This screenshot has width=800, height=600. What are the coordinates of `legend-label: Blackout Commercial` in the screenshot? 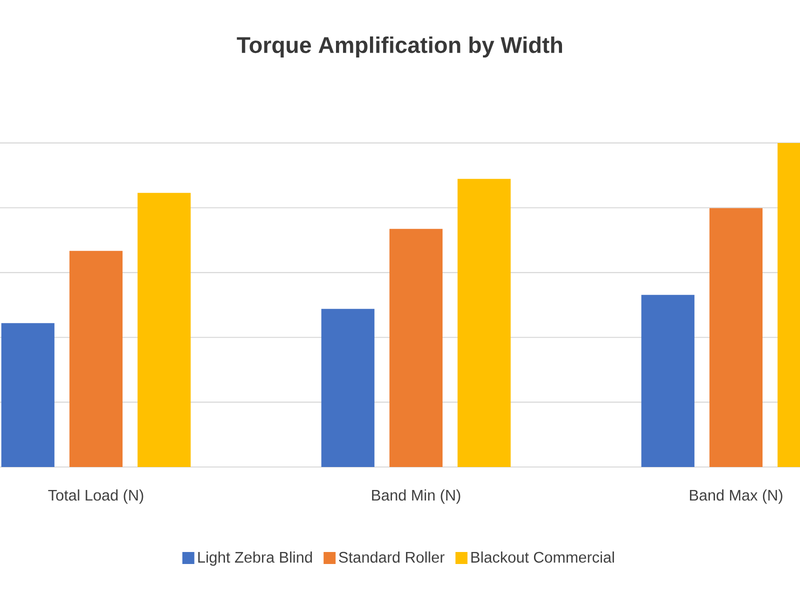 It's located at (542, 557).